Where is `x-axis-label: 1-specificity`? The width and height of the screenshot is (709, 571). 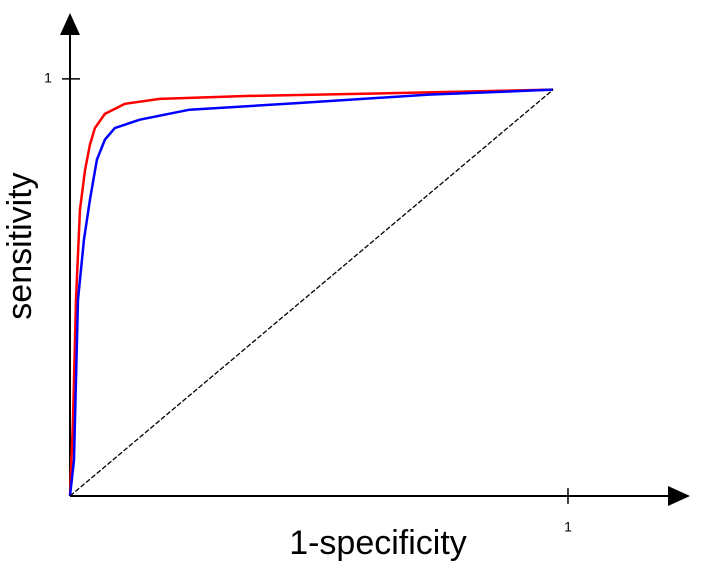
x-axis-label: 1-specificity is located at coordinates (378, 543).